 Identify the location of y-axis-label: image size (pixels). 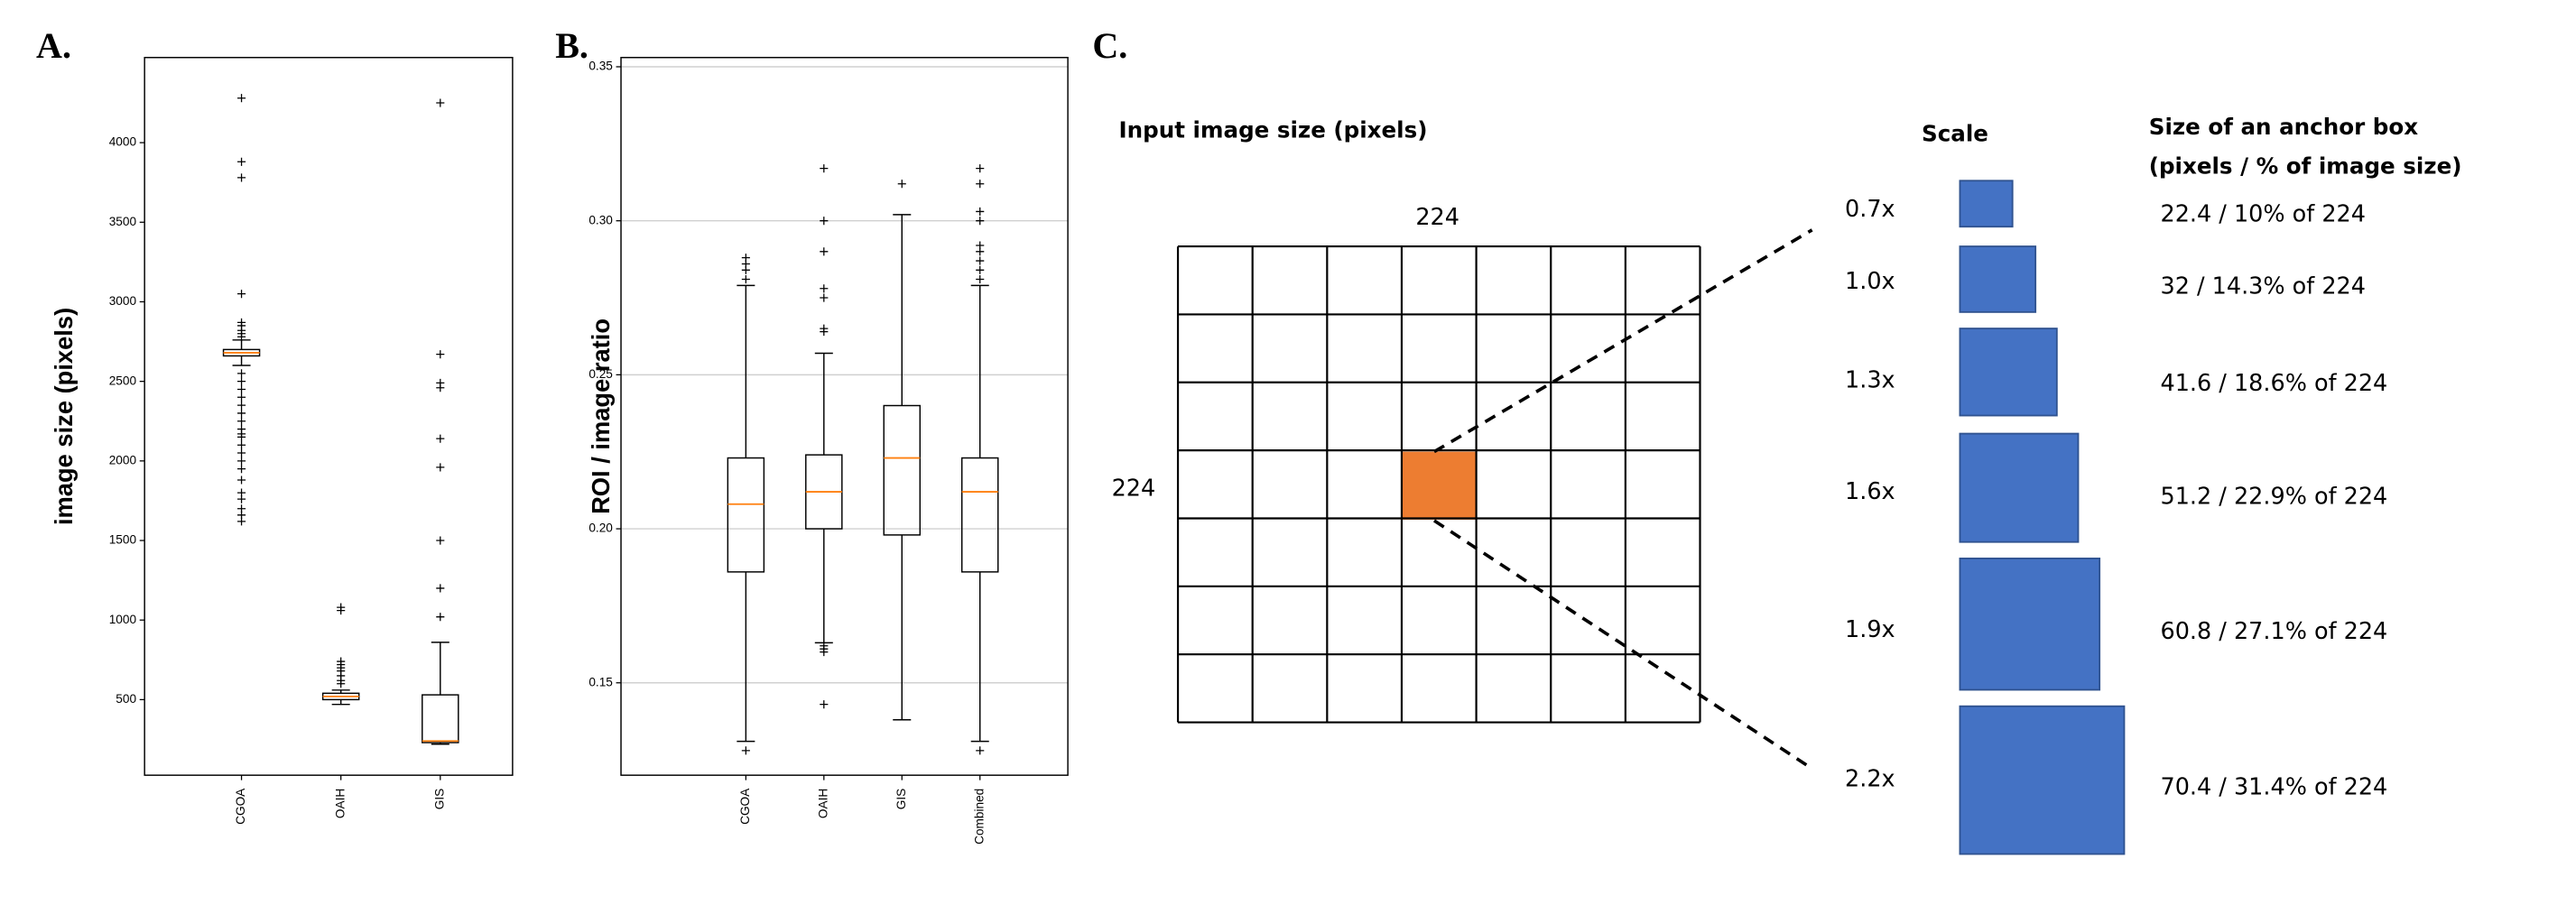
(64, 416).